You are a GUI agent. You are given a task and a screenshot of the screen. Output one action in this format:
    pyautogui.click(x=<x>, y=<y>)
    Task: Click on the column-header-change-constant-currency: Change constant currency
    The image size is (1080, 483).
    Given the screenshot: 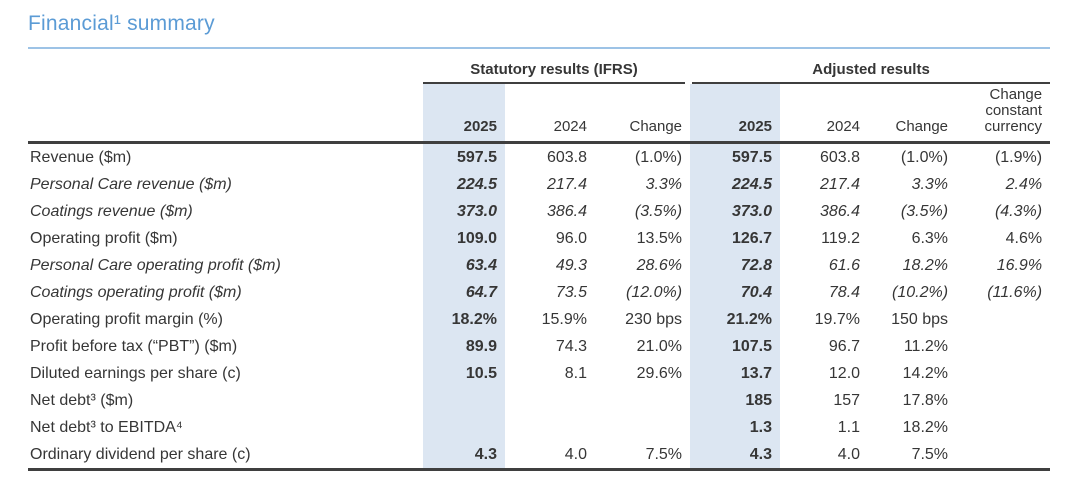 What is the action you would take?
    pyautogui.click(x=1003, y=114)
    